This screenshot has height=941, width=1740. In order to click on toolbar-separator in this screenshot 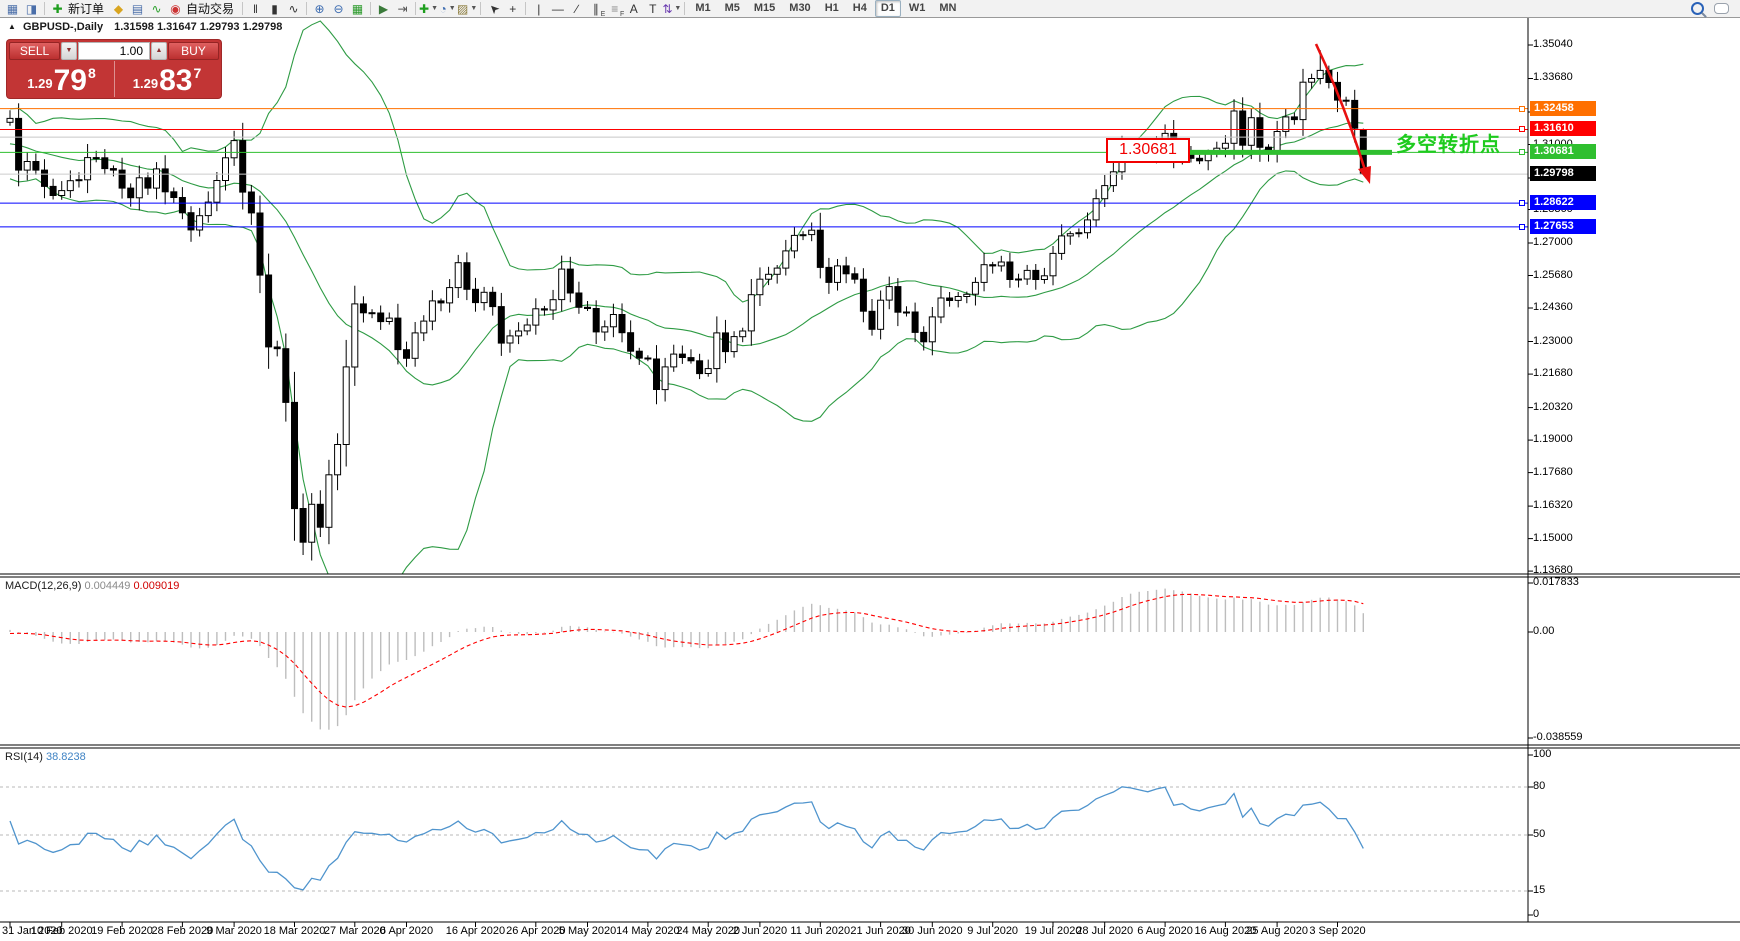, I will do `click(481, 8)`.